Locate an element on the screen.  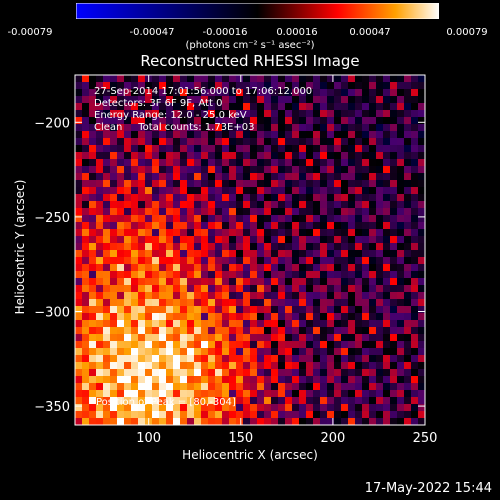
colorbar-tick-label: -0.00079 is located at coordinates (30, 32).